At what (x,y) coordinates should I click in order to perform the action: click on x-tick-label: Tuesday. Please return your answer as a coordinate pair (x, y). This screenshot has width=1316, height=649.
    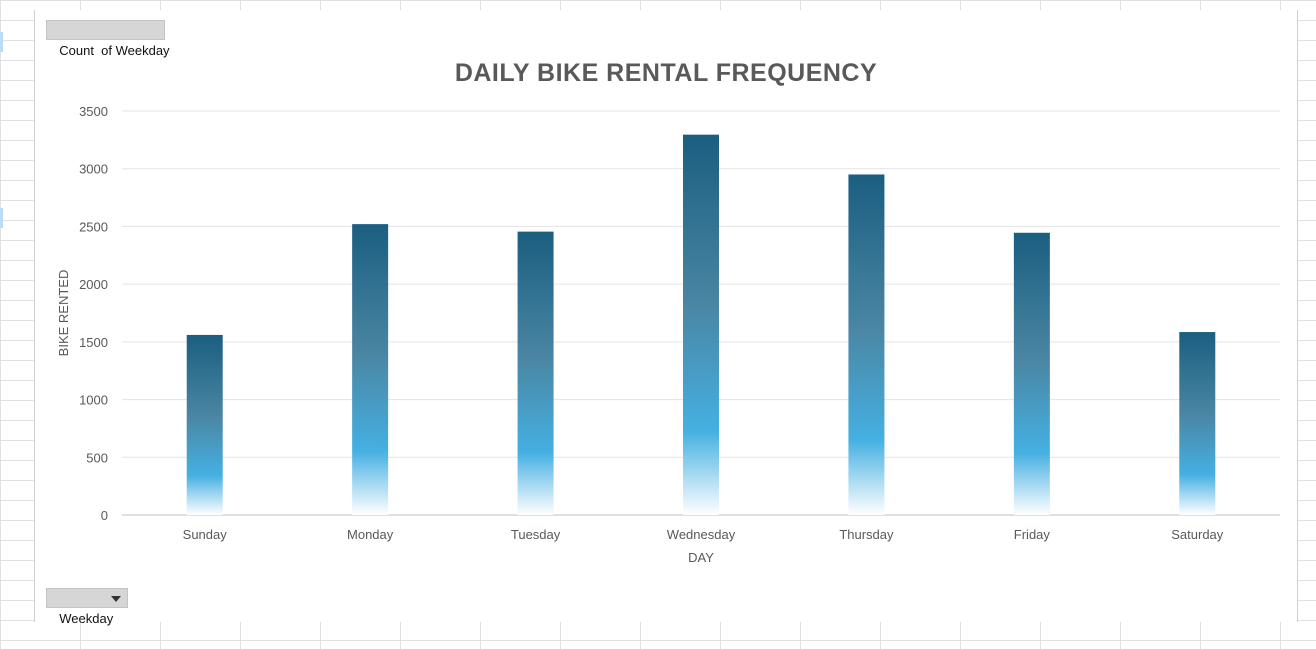
    Looking at the image, I should click on (536, 534).